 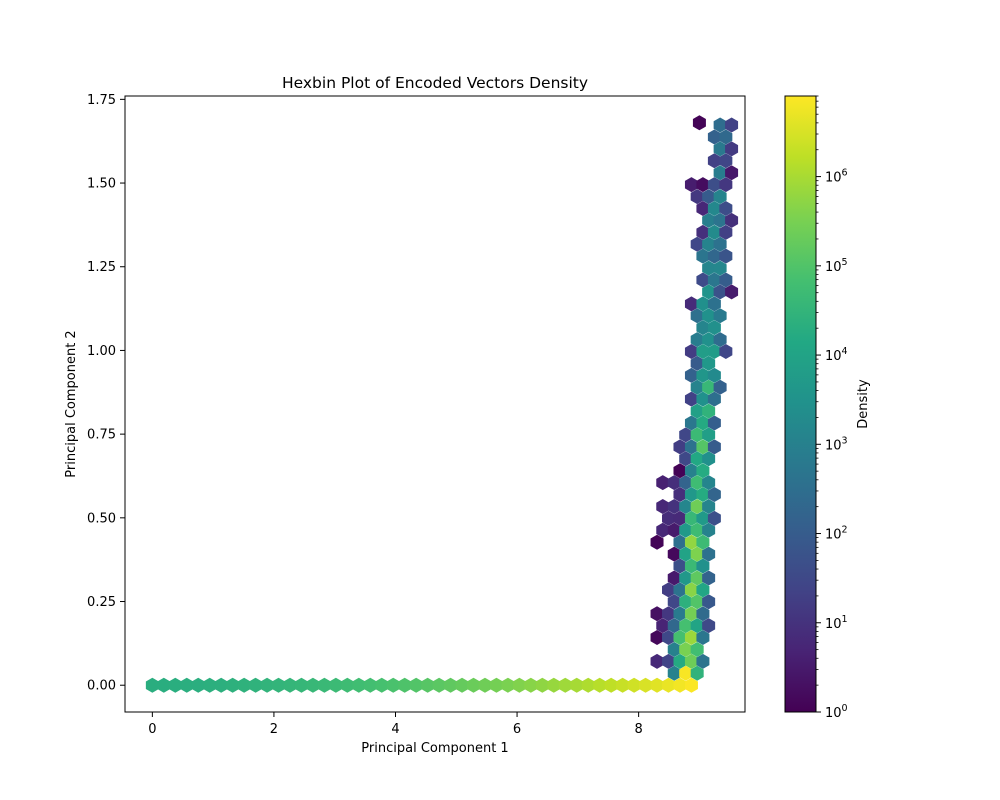 I want to click on colorbar, so click(x=800, y=404).